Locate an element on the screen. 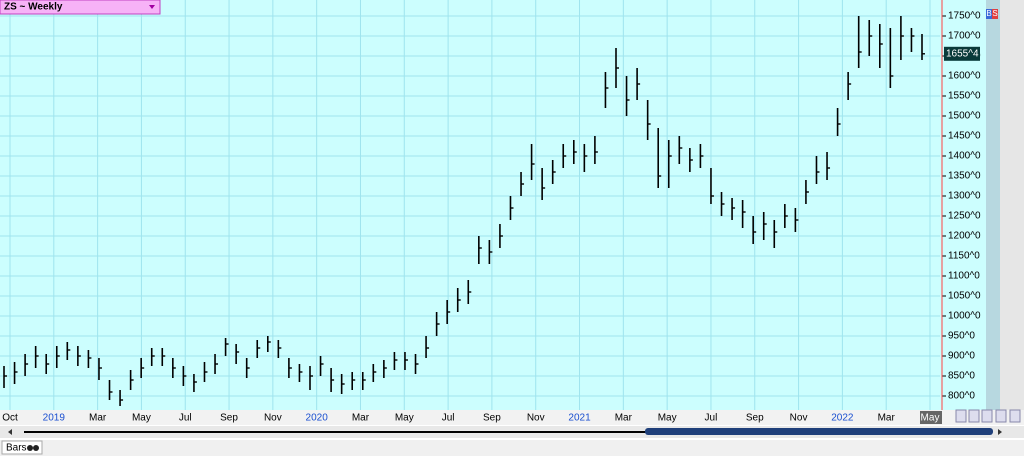 The height and width of the screenshot is (456, 1024). time-axis-bg is located at coordinates (512, 417).